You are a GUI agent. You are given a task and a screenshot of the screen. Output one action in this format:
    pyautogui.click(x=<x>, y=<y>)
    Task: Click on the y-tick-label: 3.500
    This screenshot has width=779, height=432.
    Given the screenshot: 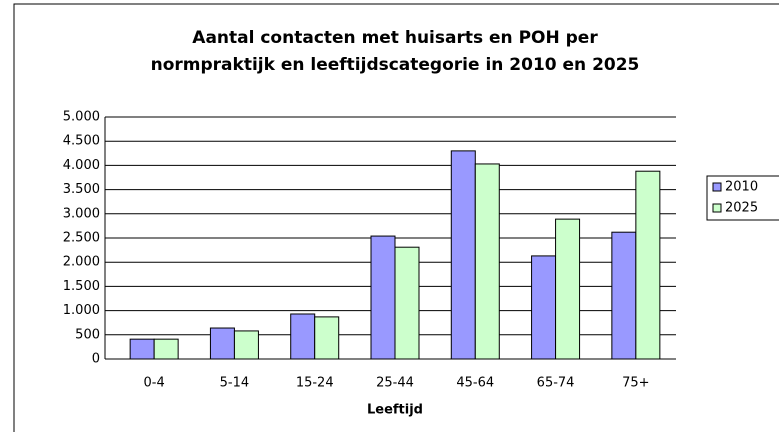 What is the action you would take?
    pyautogui.click(x=81, y=189)
    